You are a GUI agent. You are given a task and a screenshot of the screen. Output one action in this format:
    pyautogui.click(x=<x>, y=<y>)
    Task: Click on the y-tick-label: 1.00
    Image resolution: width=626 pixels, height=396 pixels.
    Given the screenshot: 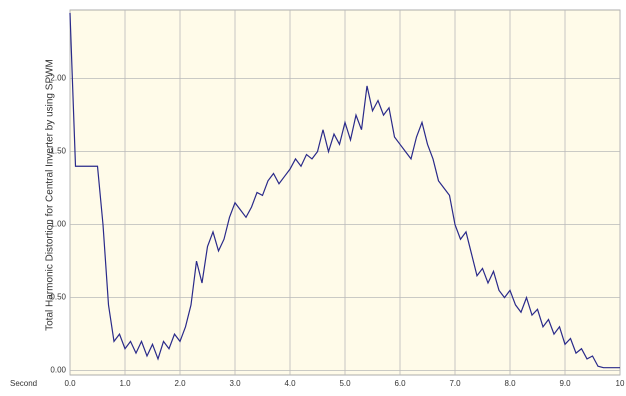 What is the action you would take?
    pyautogui.click(x=58, y=224)
    